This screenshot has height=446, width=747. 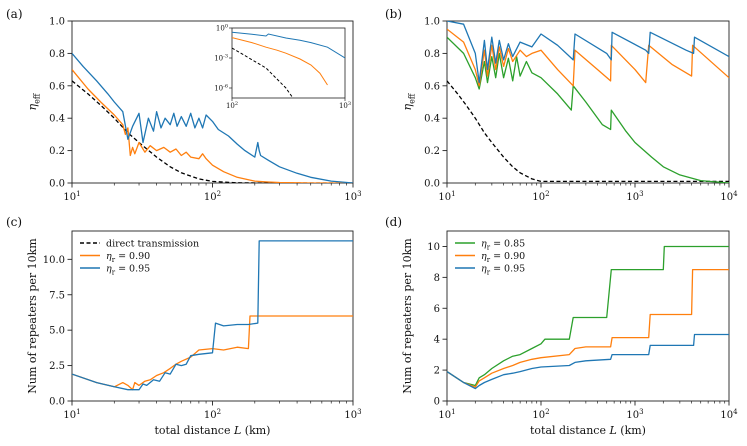 I want to click on inset: 102​ 103​ 100​ 10-3​ 10-6​, so click(x=282, y=67).